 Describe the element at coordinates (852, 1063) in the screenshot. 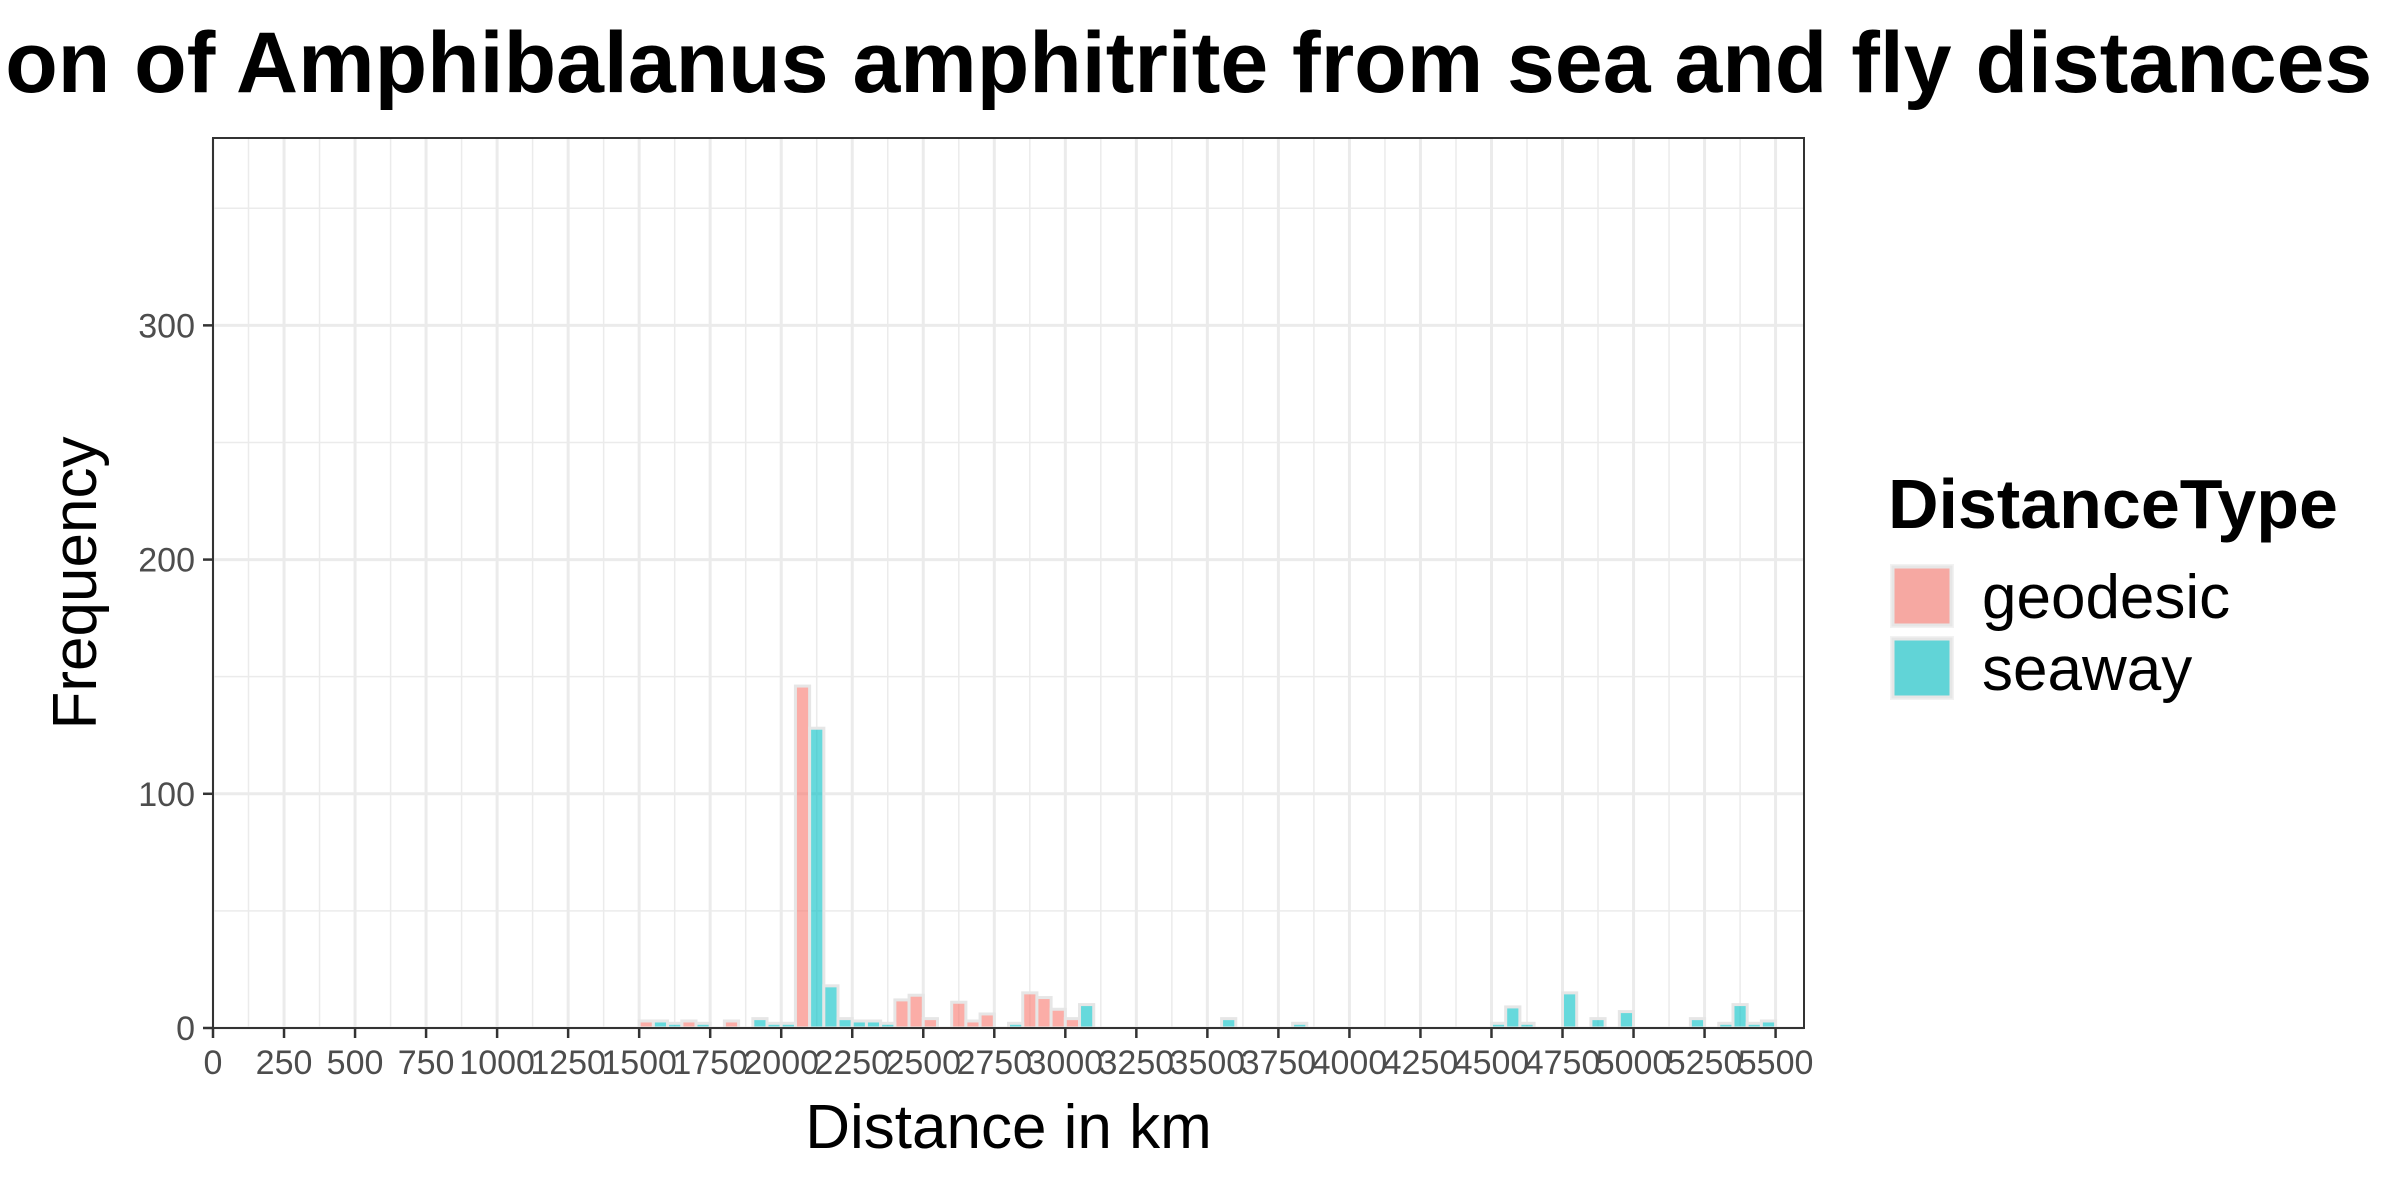

I see `x-tick-label: 2250` at that location.